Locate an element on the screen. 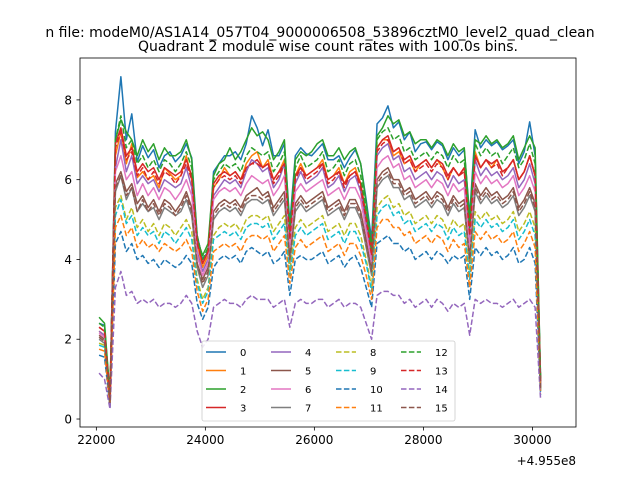  legend-entry-10: 10 is located at coordinates (359, 390).